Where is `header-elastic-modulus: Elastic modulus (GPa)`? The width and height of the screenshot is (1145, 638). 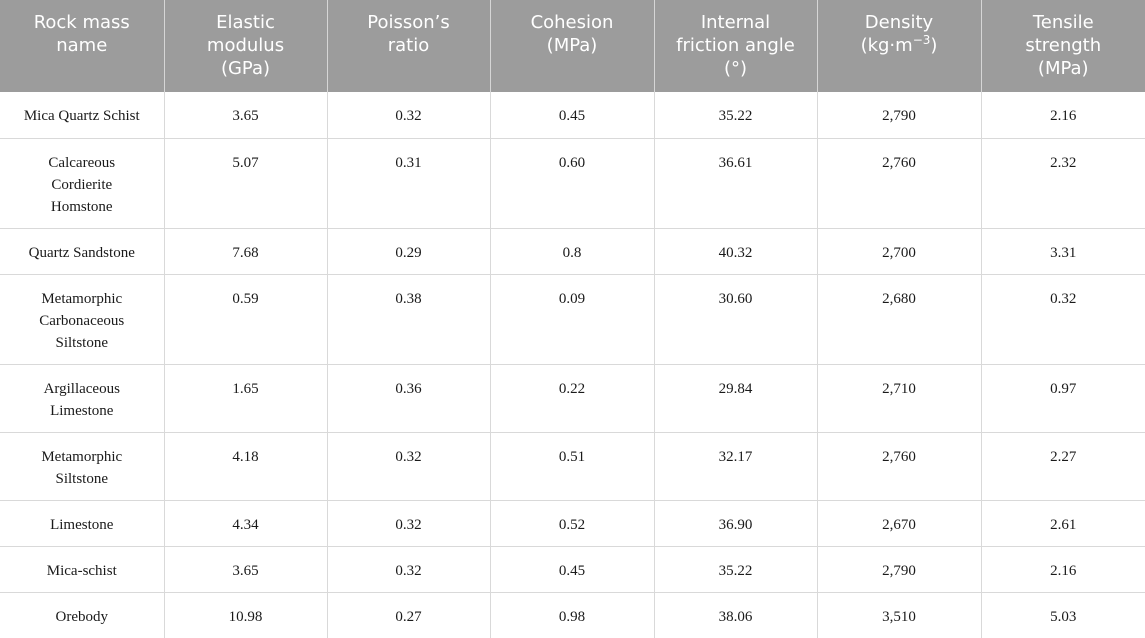 header-elastic-modulus: Elastic modulus (GPa) is located at coordinates (245, 46).